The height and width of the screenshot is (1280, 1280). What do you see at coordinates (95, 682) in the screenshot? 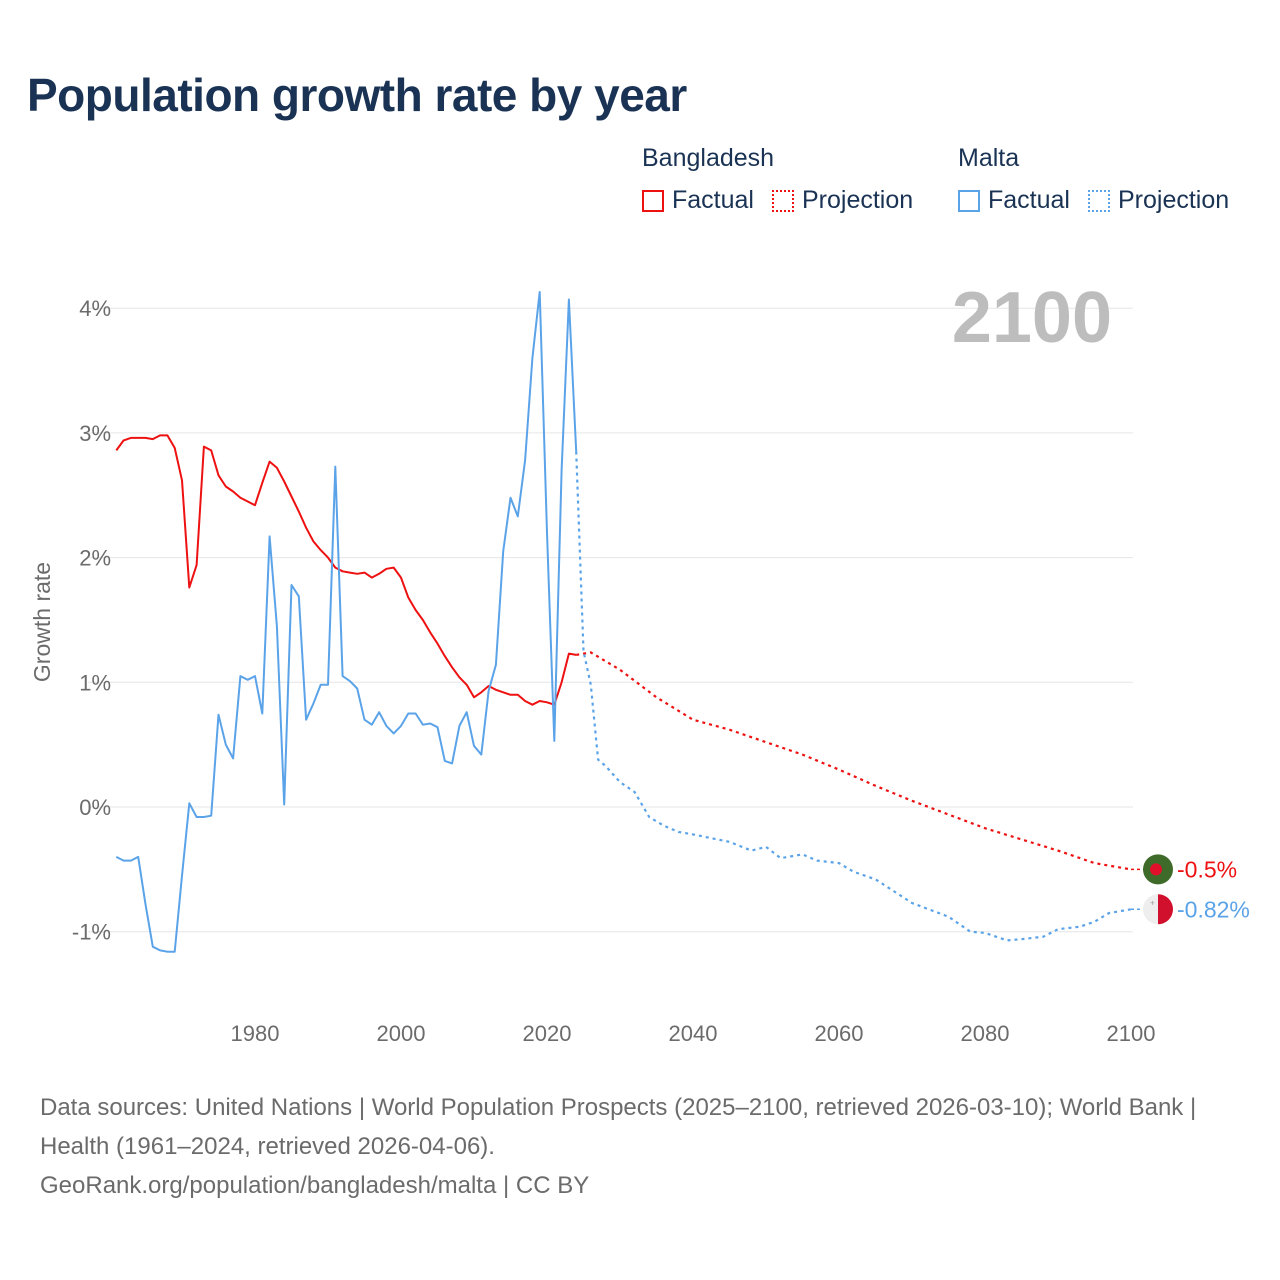
I see `y-tick-label: 1%` at bounding box center [95, 682].